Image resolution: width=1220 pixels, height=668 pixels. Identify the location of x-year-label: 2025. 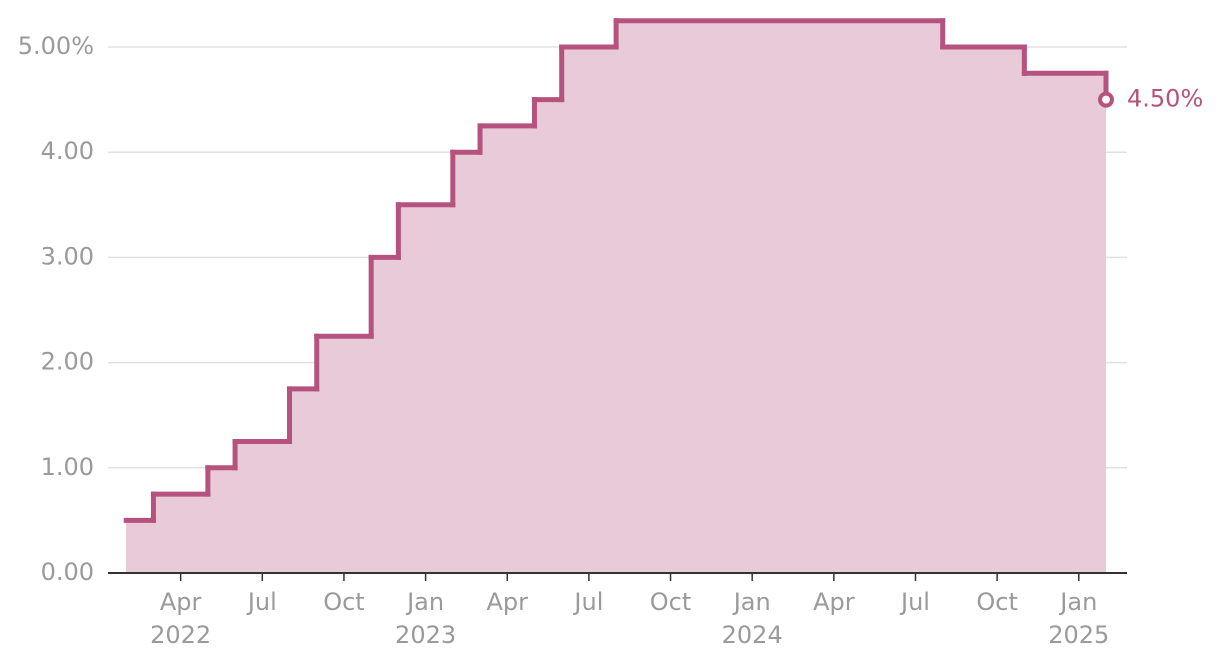
(1078, 635).